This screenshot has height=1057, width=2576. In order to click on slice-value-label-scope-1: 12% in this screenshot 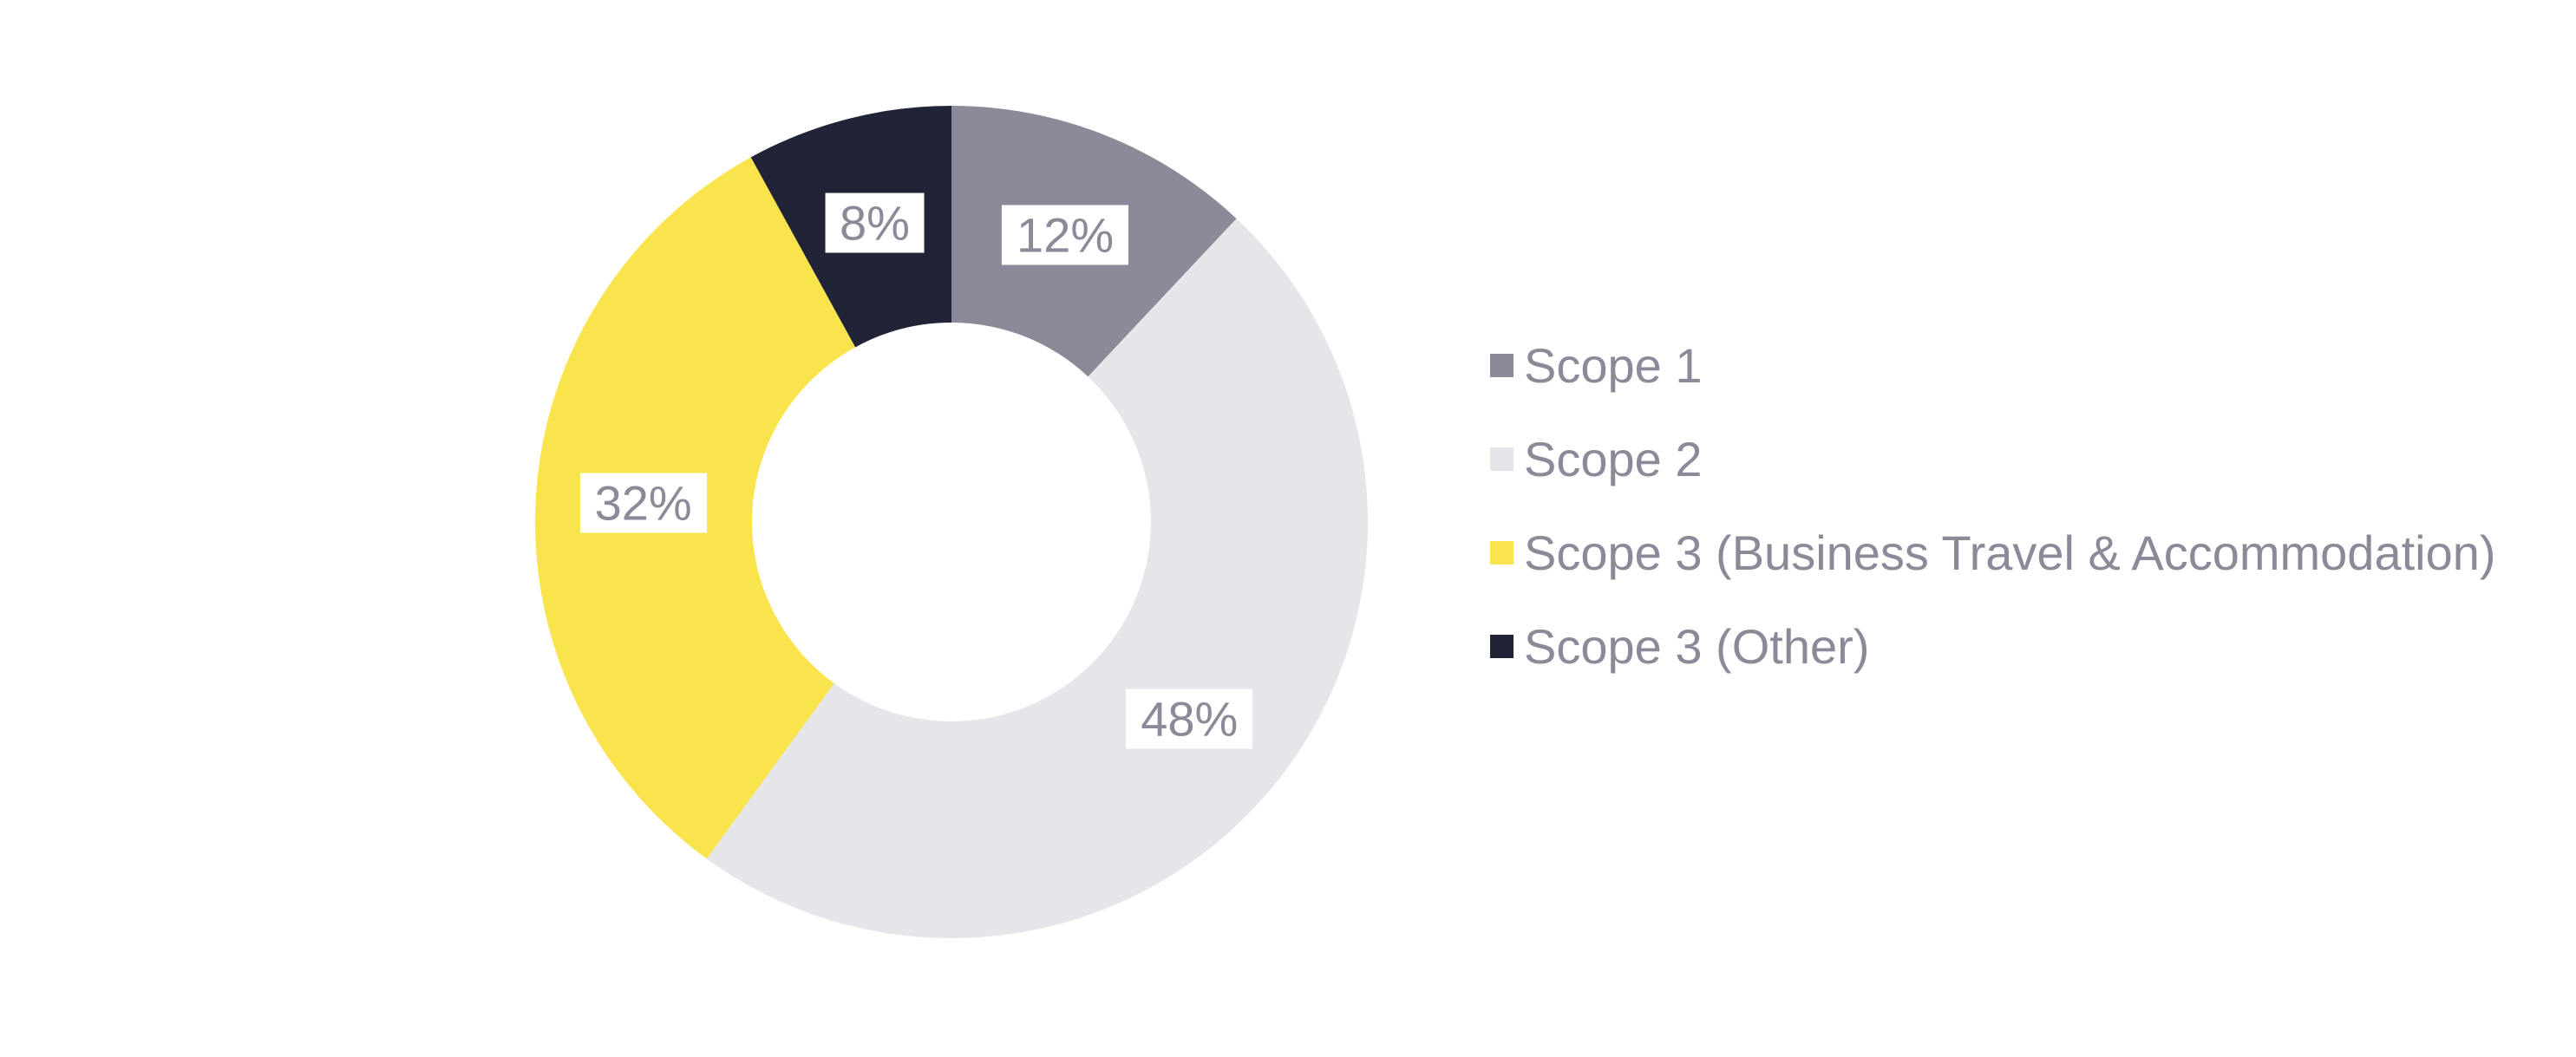, I will do `click(1065, 235)`.